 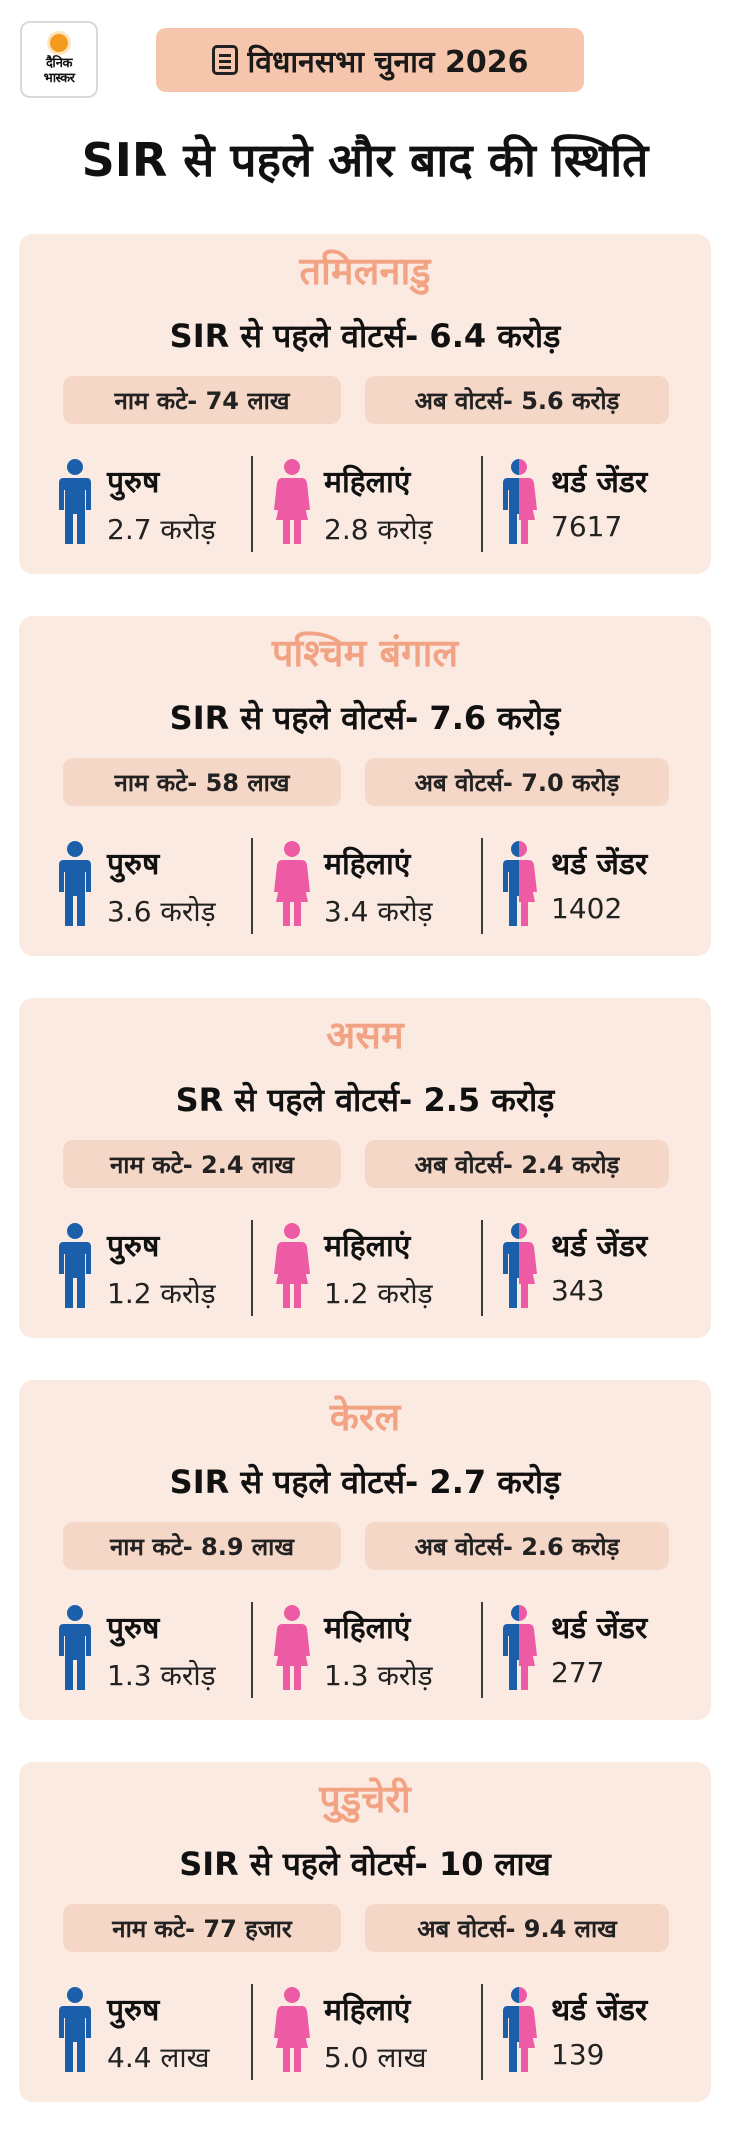 What do you see at coordinates (161, 1675) in the screenshot?
I see `male-value: 1.3 करोड़` at bounding box center [161, 1675].